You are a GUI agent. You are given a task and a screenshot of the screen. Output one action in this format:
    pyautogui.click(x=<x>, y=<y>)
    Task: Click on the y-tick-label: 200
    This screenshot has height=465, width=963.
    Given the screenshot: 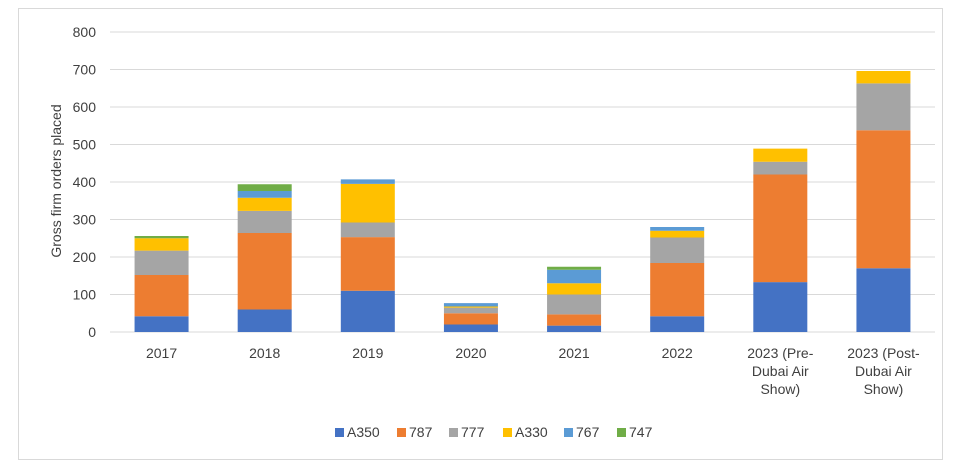 What is the action you would take?
    pyautogui.click(x=85, y=257)
    